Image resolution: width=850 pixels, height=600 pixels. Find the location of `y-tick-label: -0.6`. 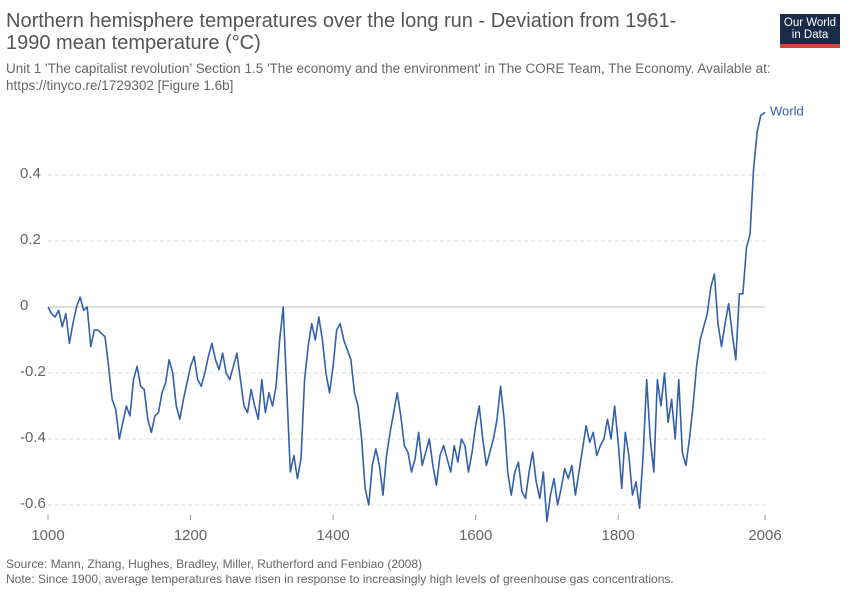

y-tick-label: -0.6 is located at coordinates (33, 503).